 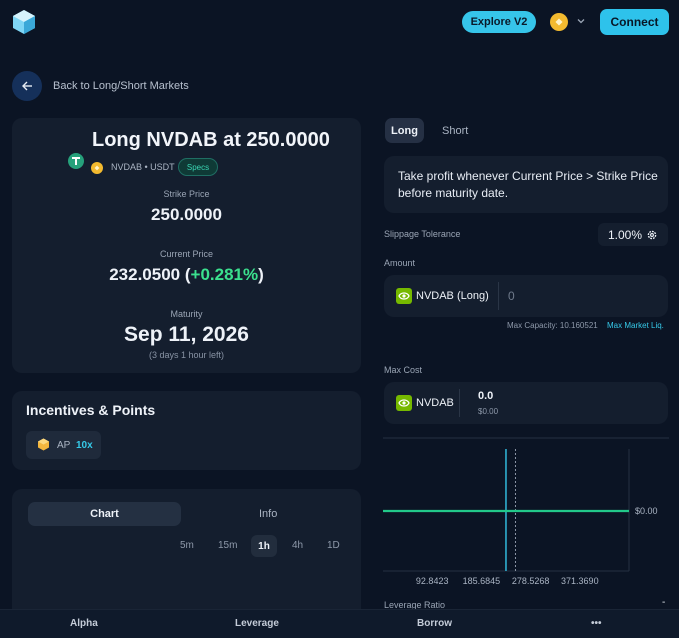 I want to click on x-tick-label-1: 185.6845, so click(x=482, y=581).